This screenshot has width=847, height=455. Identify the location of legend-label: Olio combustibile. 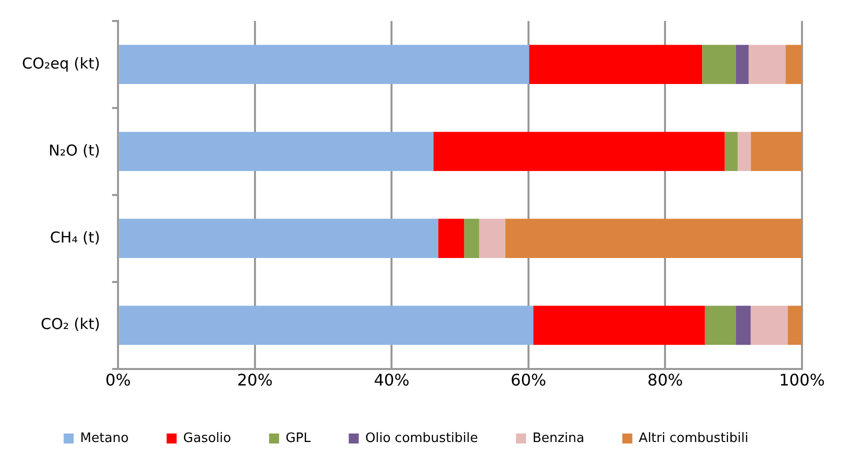
(421, 438).